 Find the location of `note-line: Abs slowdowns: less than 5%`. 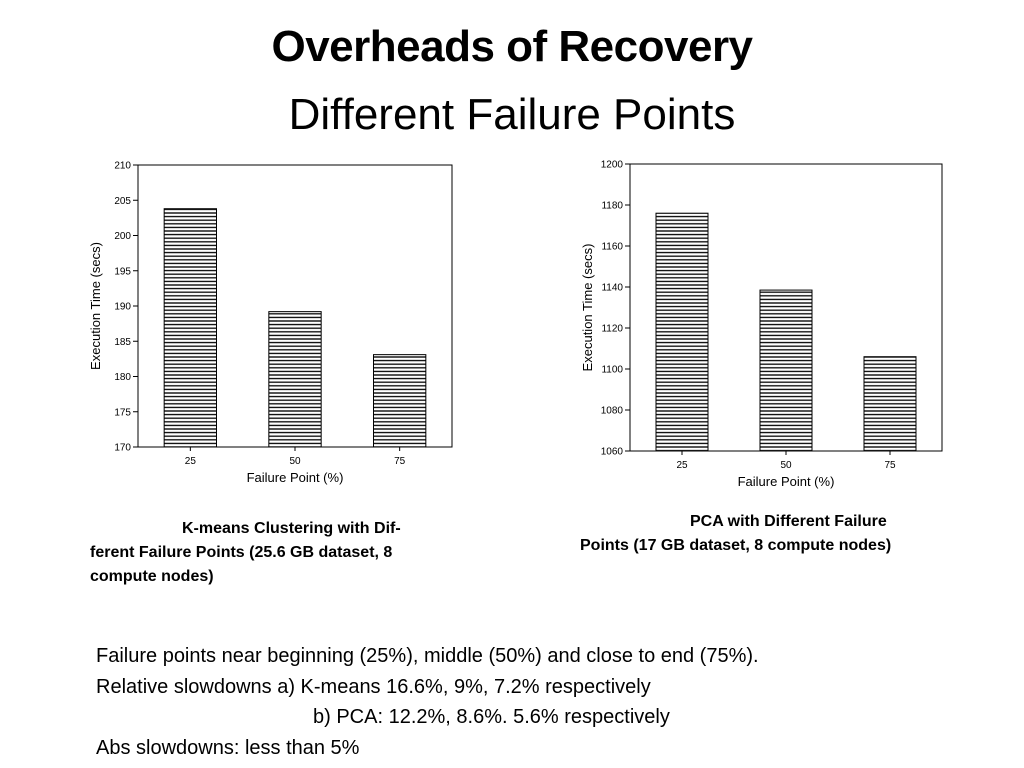

note-line: Abs slowdowns: less than 5% is located at coordinates (228, 747).